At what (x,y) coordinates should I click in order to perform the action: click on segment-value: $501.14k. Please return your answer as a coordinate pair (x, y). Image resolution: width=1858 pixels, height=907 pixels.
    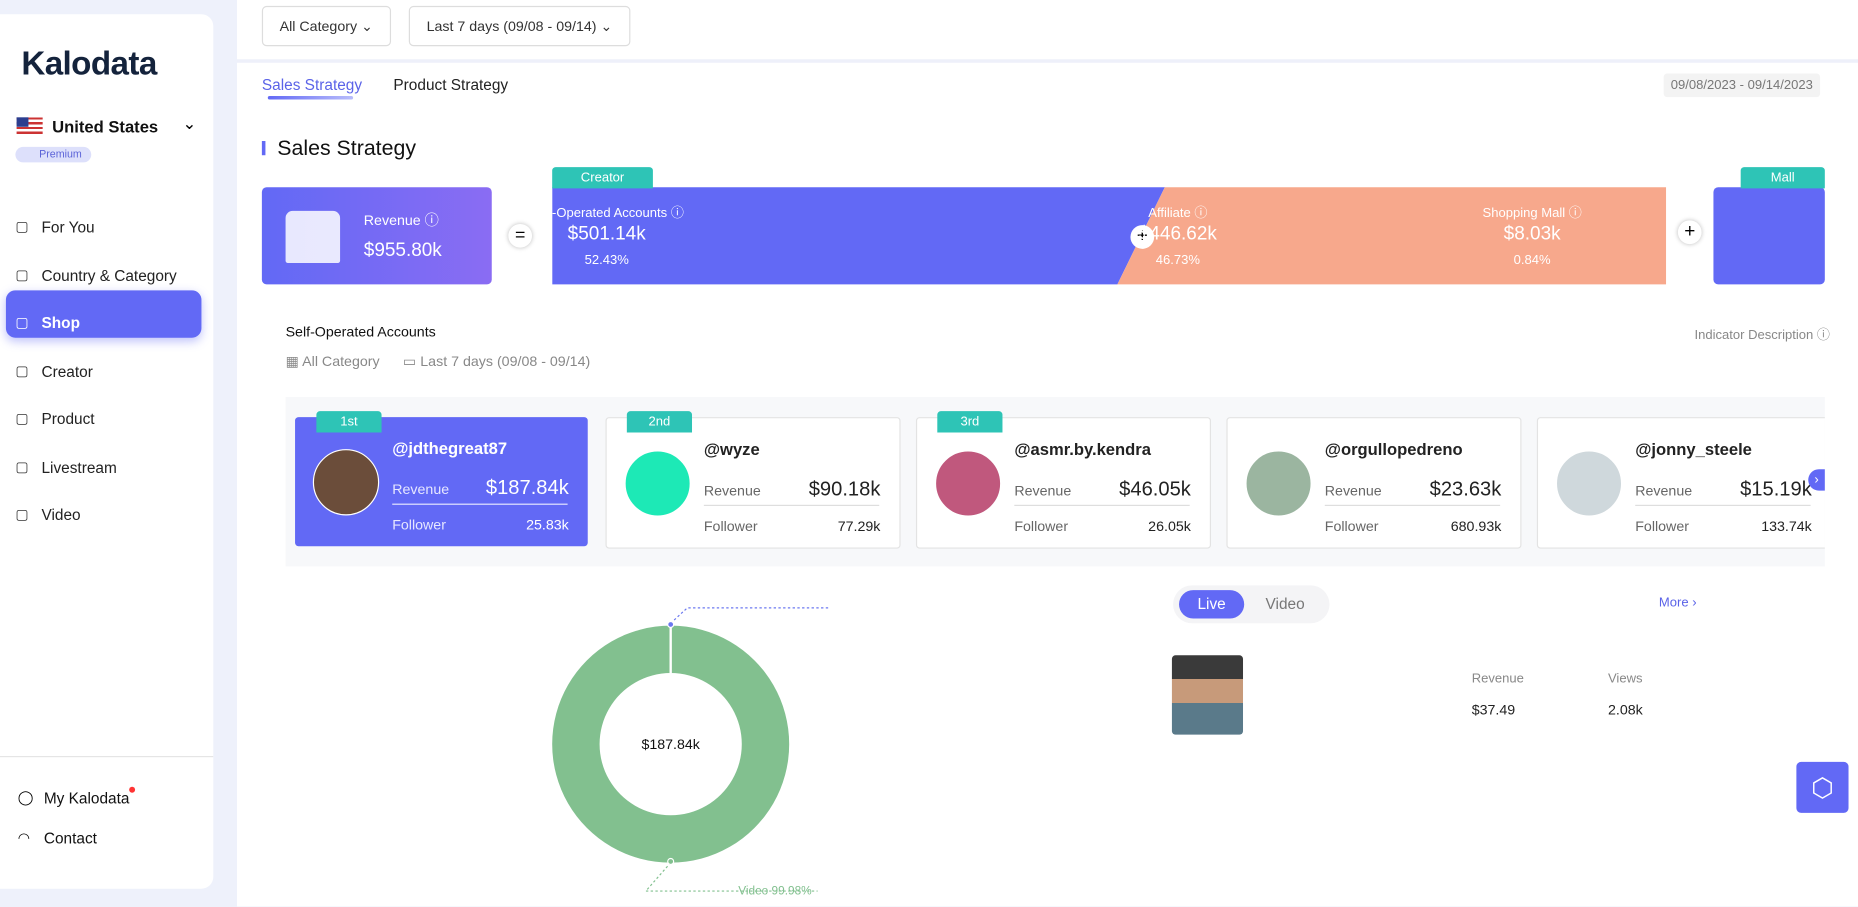
    Looking at the image, I should click on (607, 234).